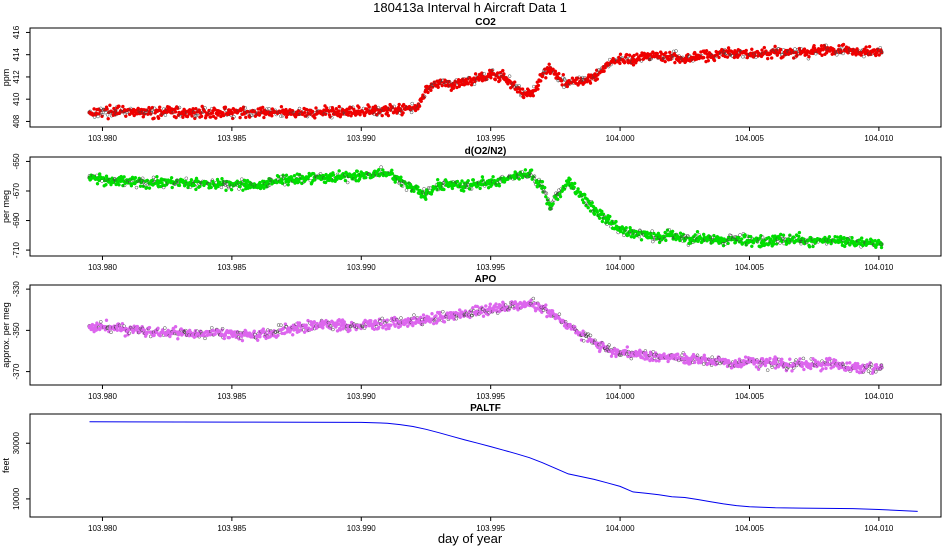 The width and height of the screenshot is (950, 550). What do you see at coordinates (485, 207) in the screenshot?
I see `scatter-points` at bounding box center [485, 207].